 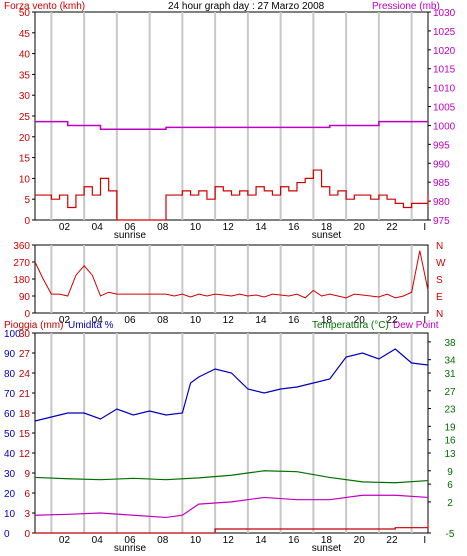 What do you see at coordinates (10, 414) in the screenshot?
I see `humidity-tick-label: 60` at bounding box center [10, 414].